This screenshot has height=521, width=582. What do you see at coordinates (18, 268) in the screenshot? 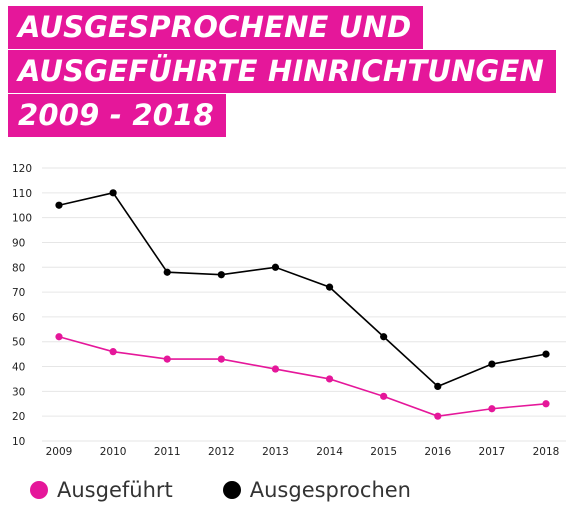
I see `y-tick-label: 80` at bounding box center [18, 268].